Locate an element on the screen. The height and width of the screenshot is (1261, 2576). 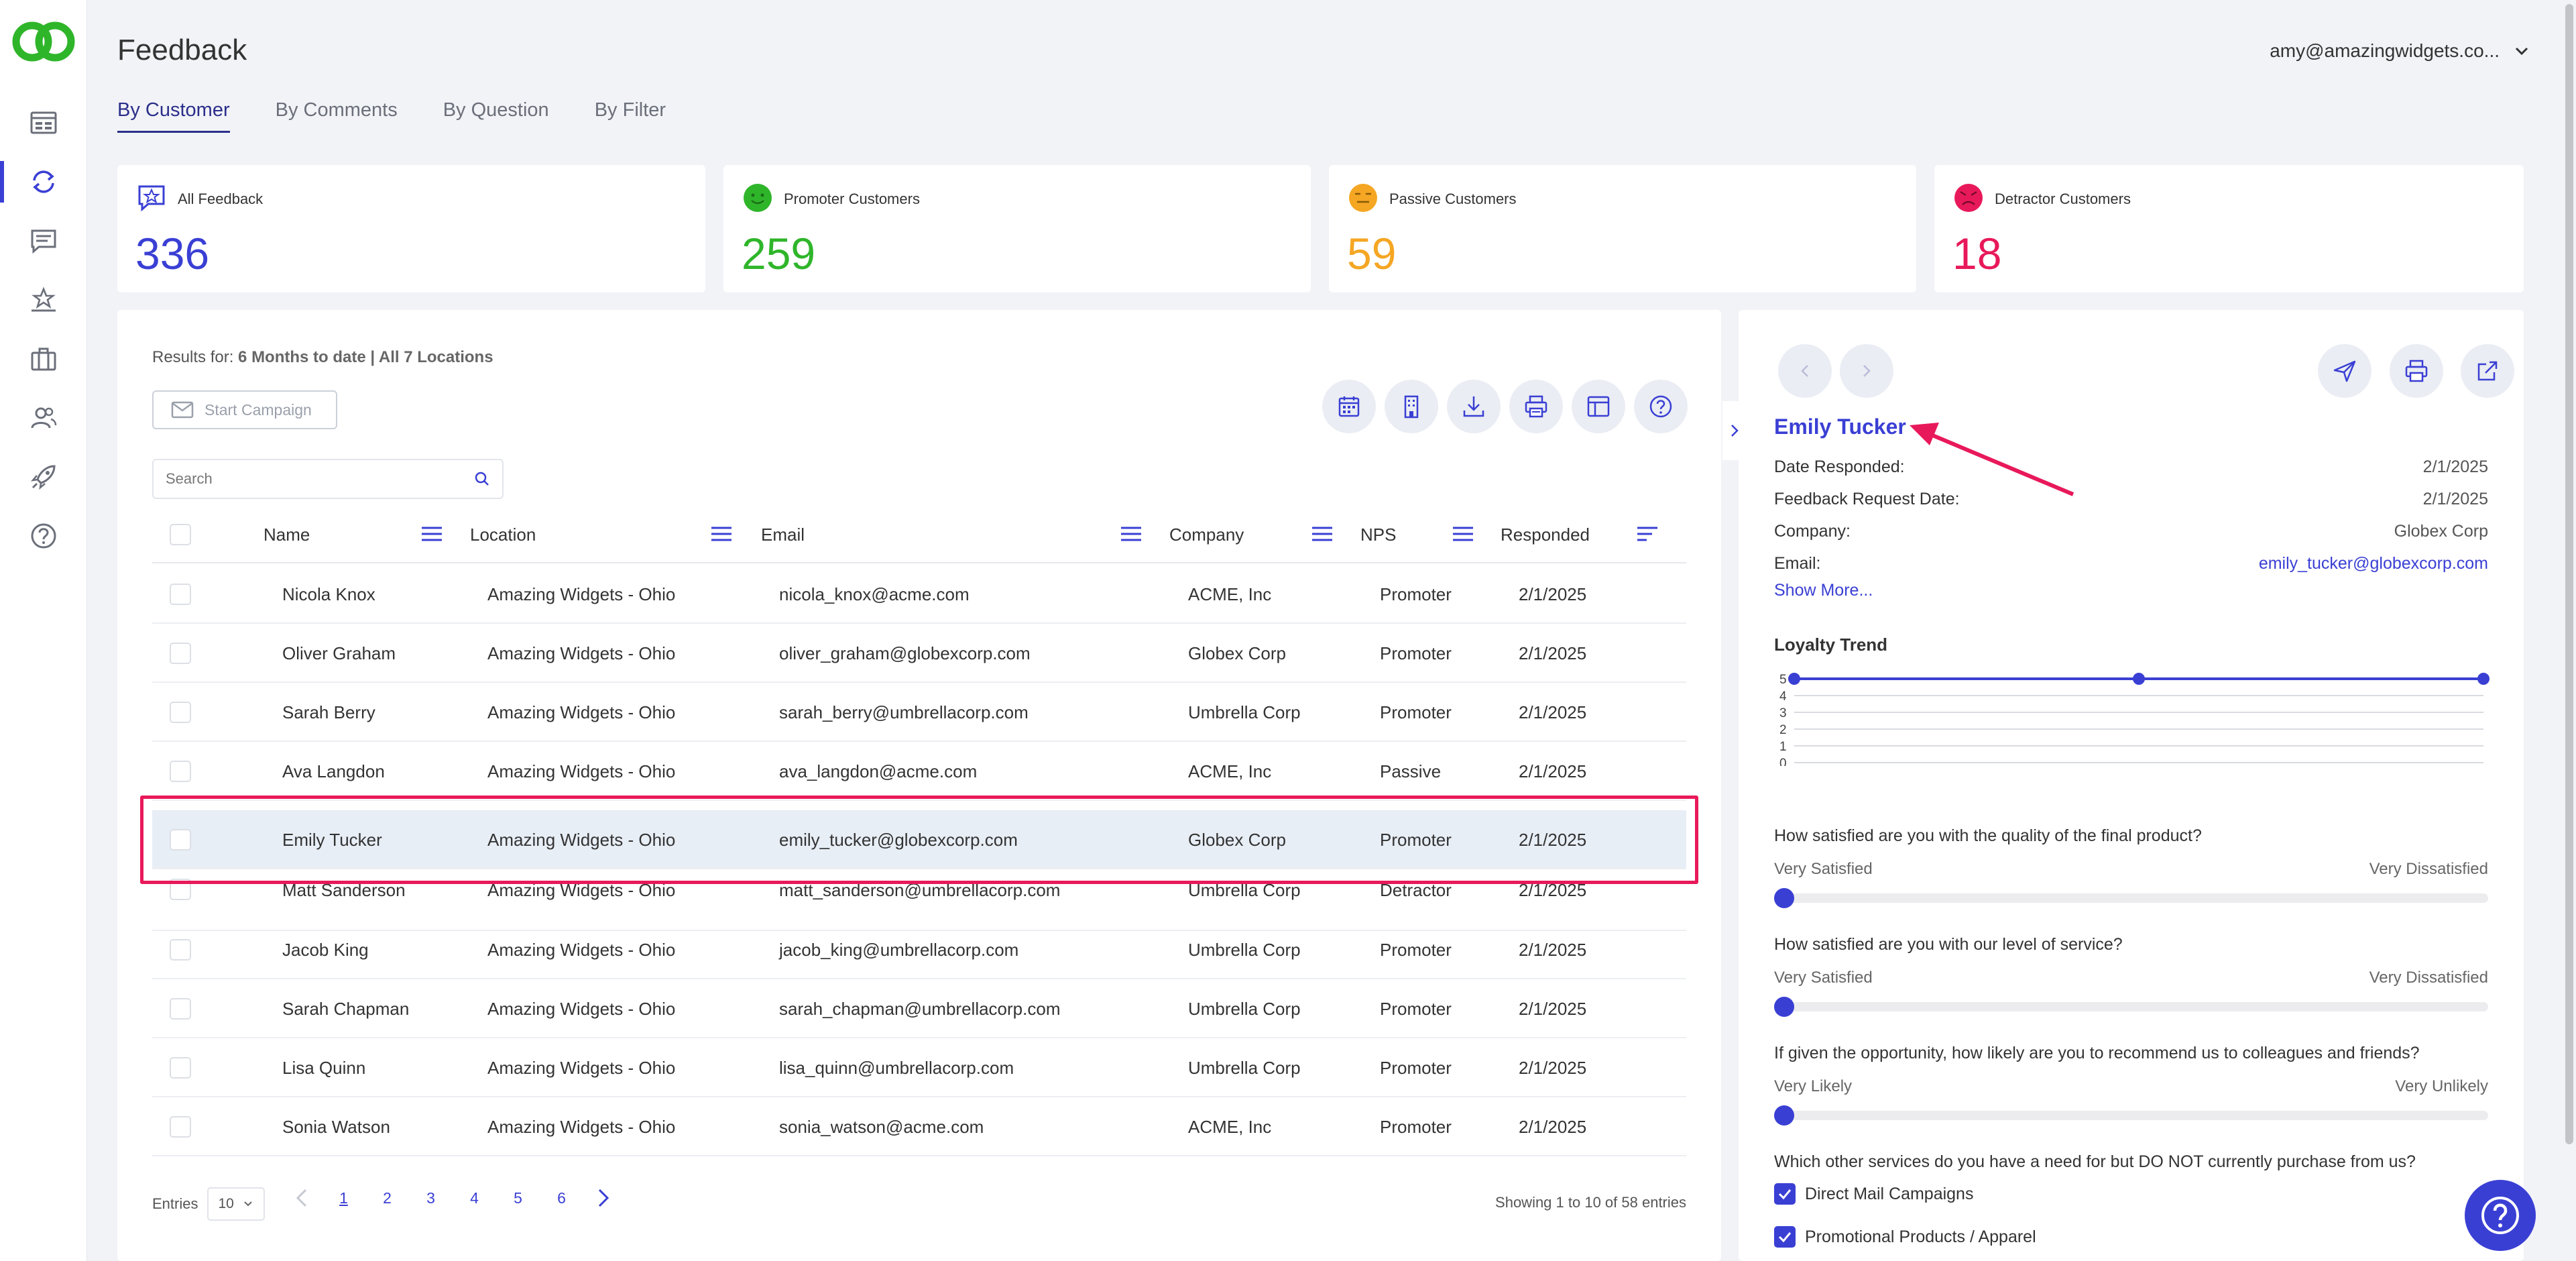
tab-by-customer: By Customer is located at coordinates (173, 116).